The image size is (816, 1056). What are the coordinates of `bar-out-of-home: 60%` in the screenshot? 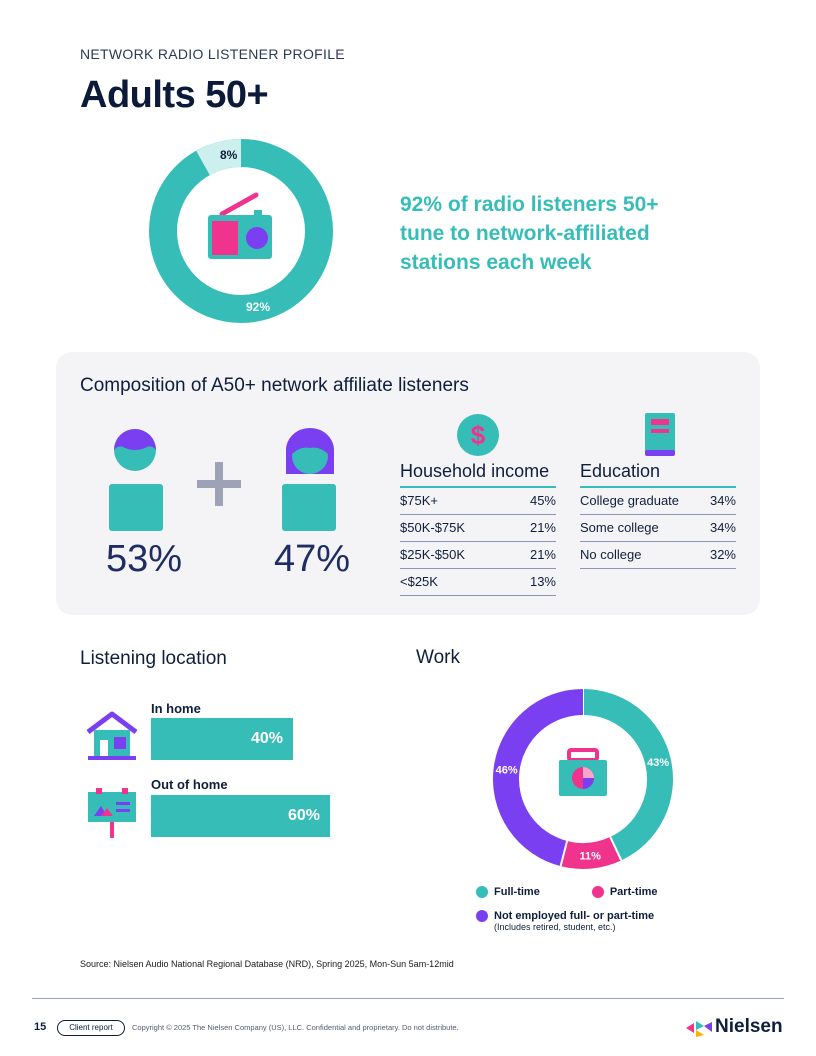 It's located at (240, 816).